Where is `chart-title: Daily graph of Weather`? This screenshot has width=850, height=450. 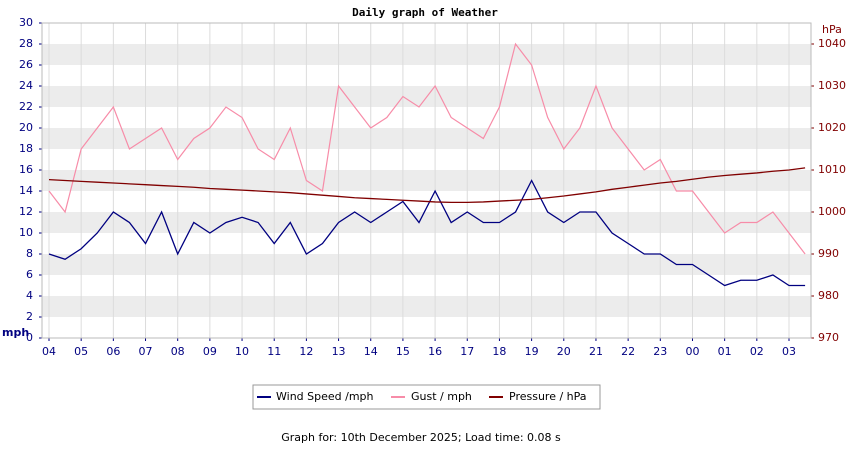
chart-title: Daily graph of Weather is located at coordinates (425, 12).